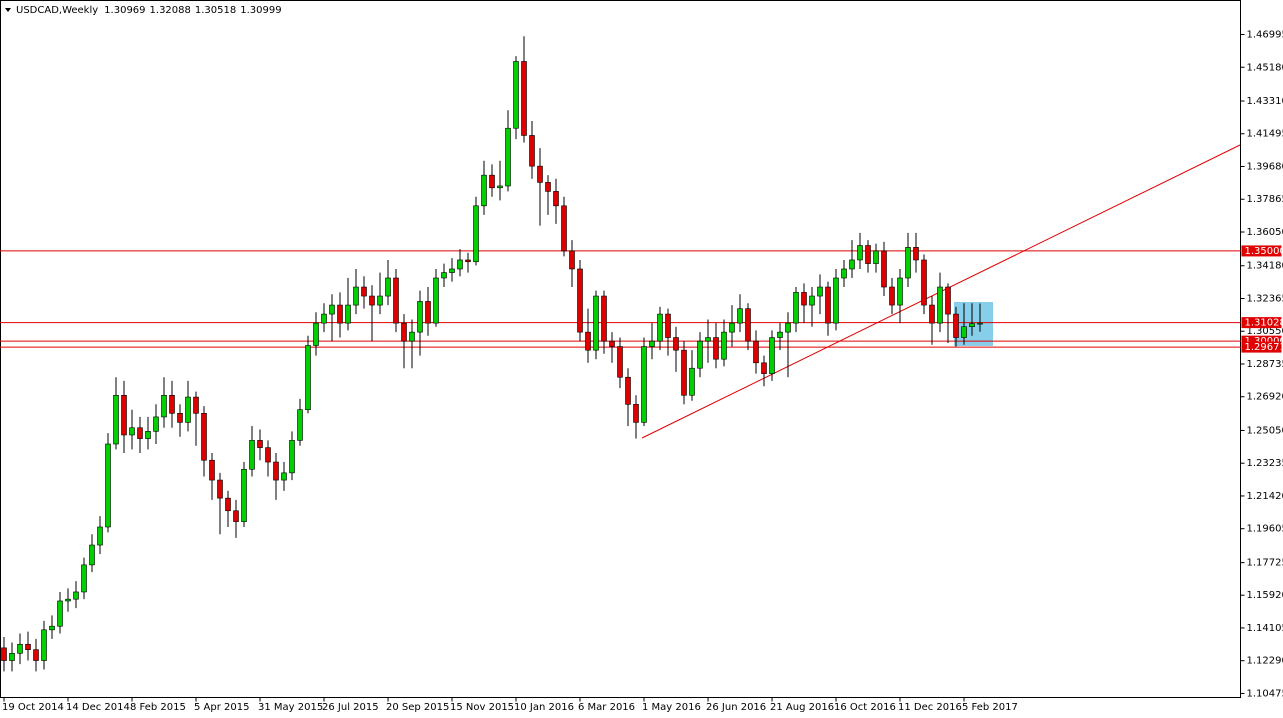 This screenshot has height=718, width=1283. Describe the element at coordinates (8, 10) in the screenshot. I see `menu-triangle` at that location.